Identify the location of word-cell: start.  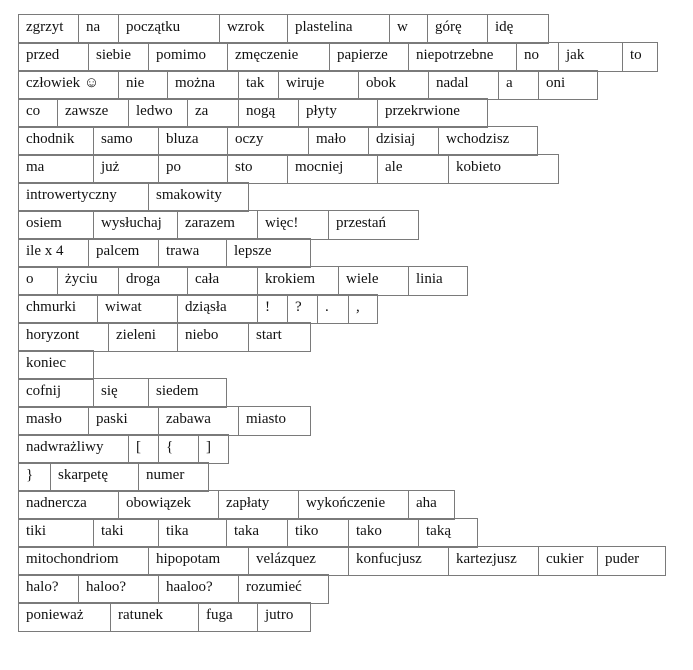
(279, 337).